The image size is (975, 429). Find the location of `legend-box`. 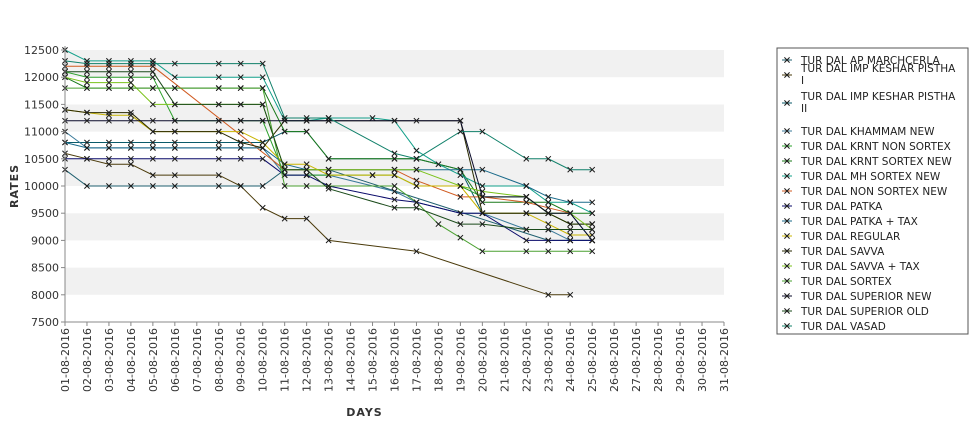

legend-box is located at coordinates (872, 191).